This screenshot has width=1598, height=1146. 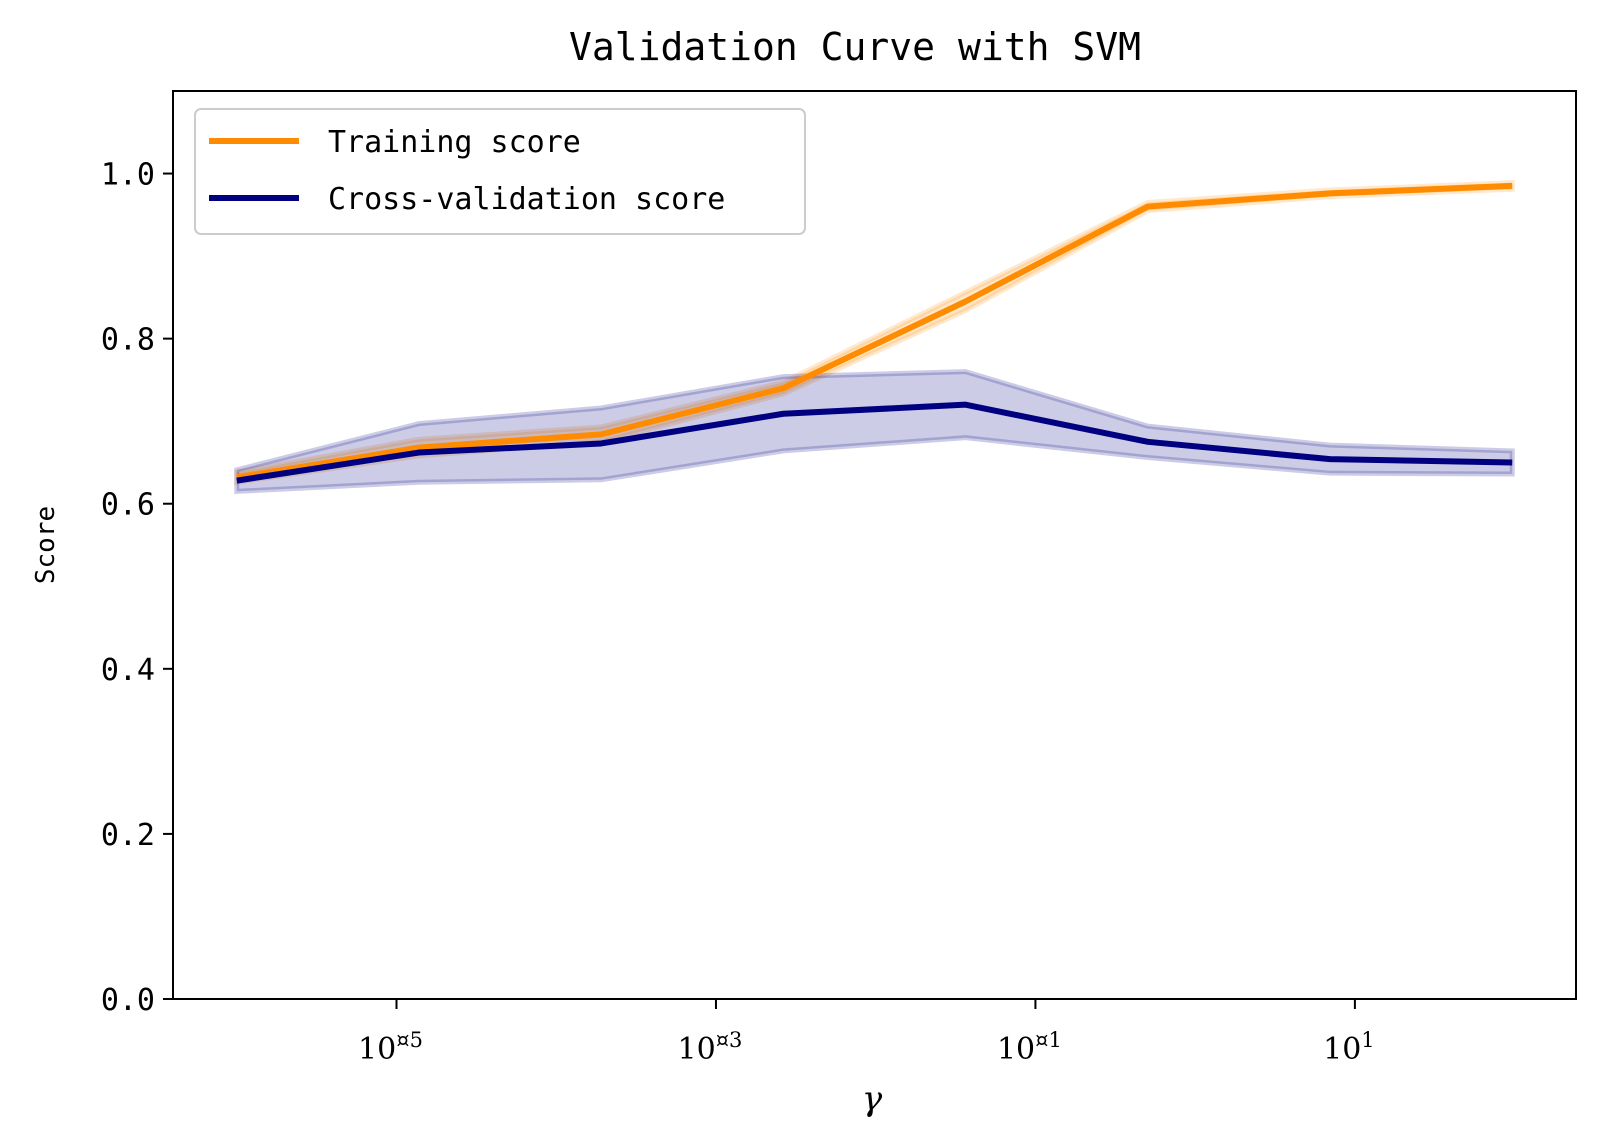 What do you see at coordinates (128, 670) in the screenshot?
I see `y-tick-label: 0.4` at bounding box center [128, 670].